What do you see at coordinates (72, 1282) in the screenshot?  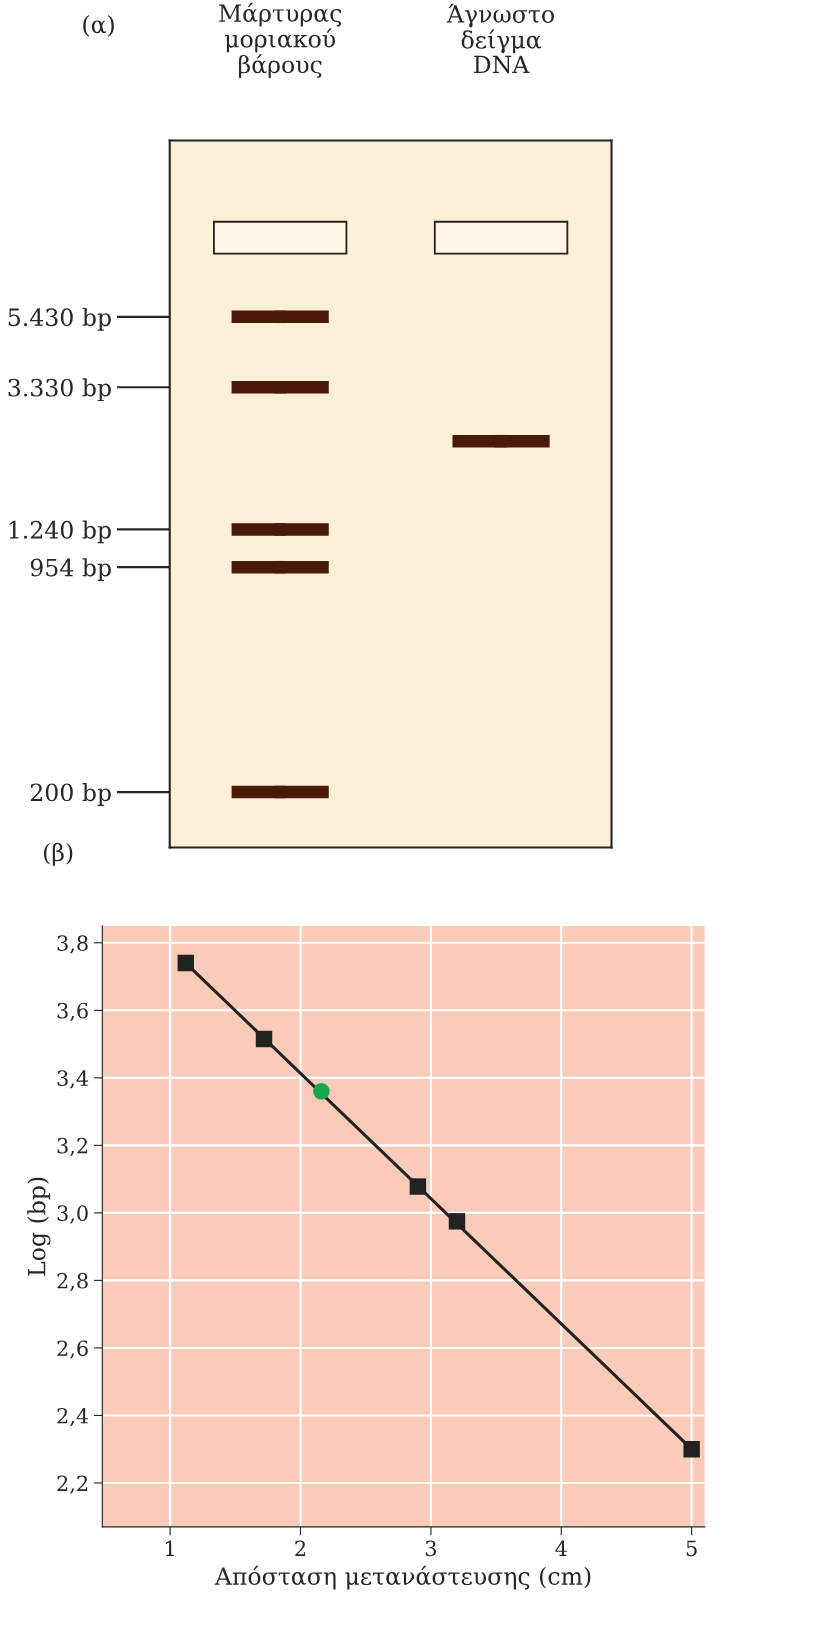 I see `y-tick-label: 2,8` at bounding box center [72, 1282].